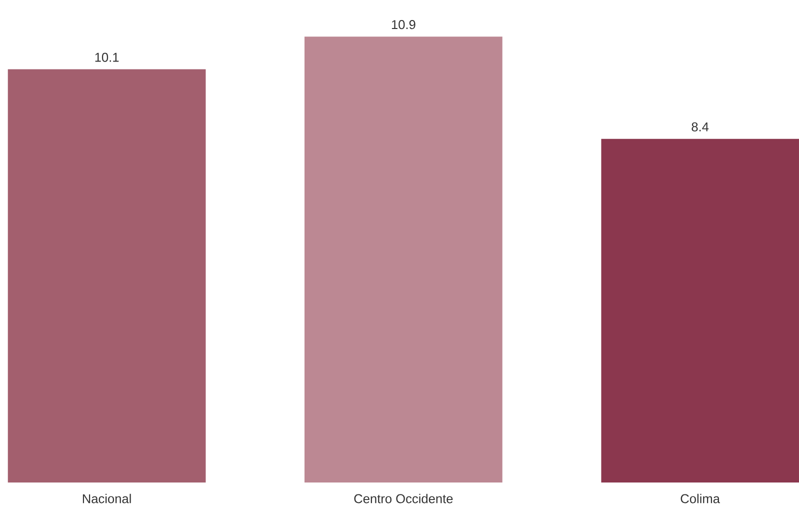  I want to click on x-tick-label: Nacional, so click(106, 499).